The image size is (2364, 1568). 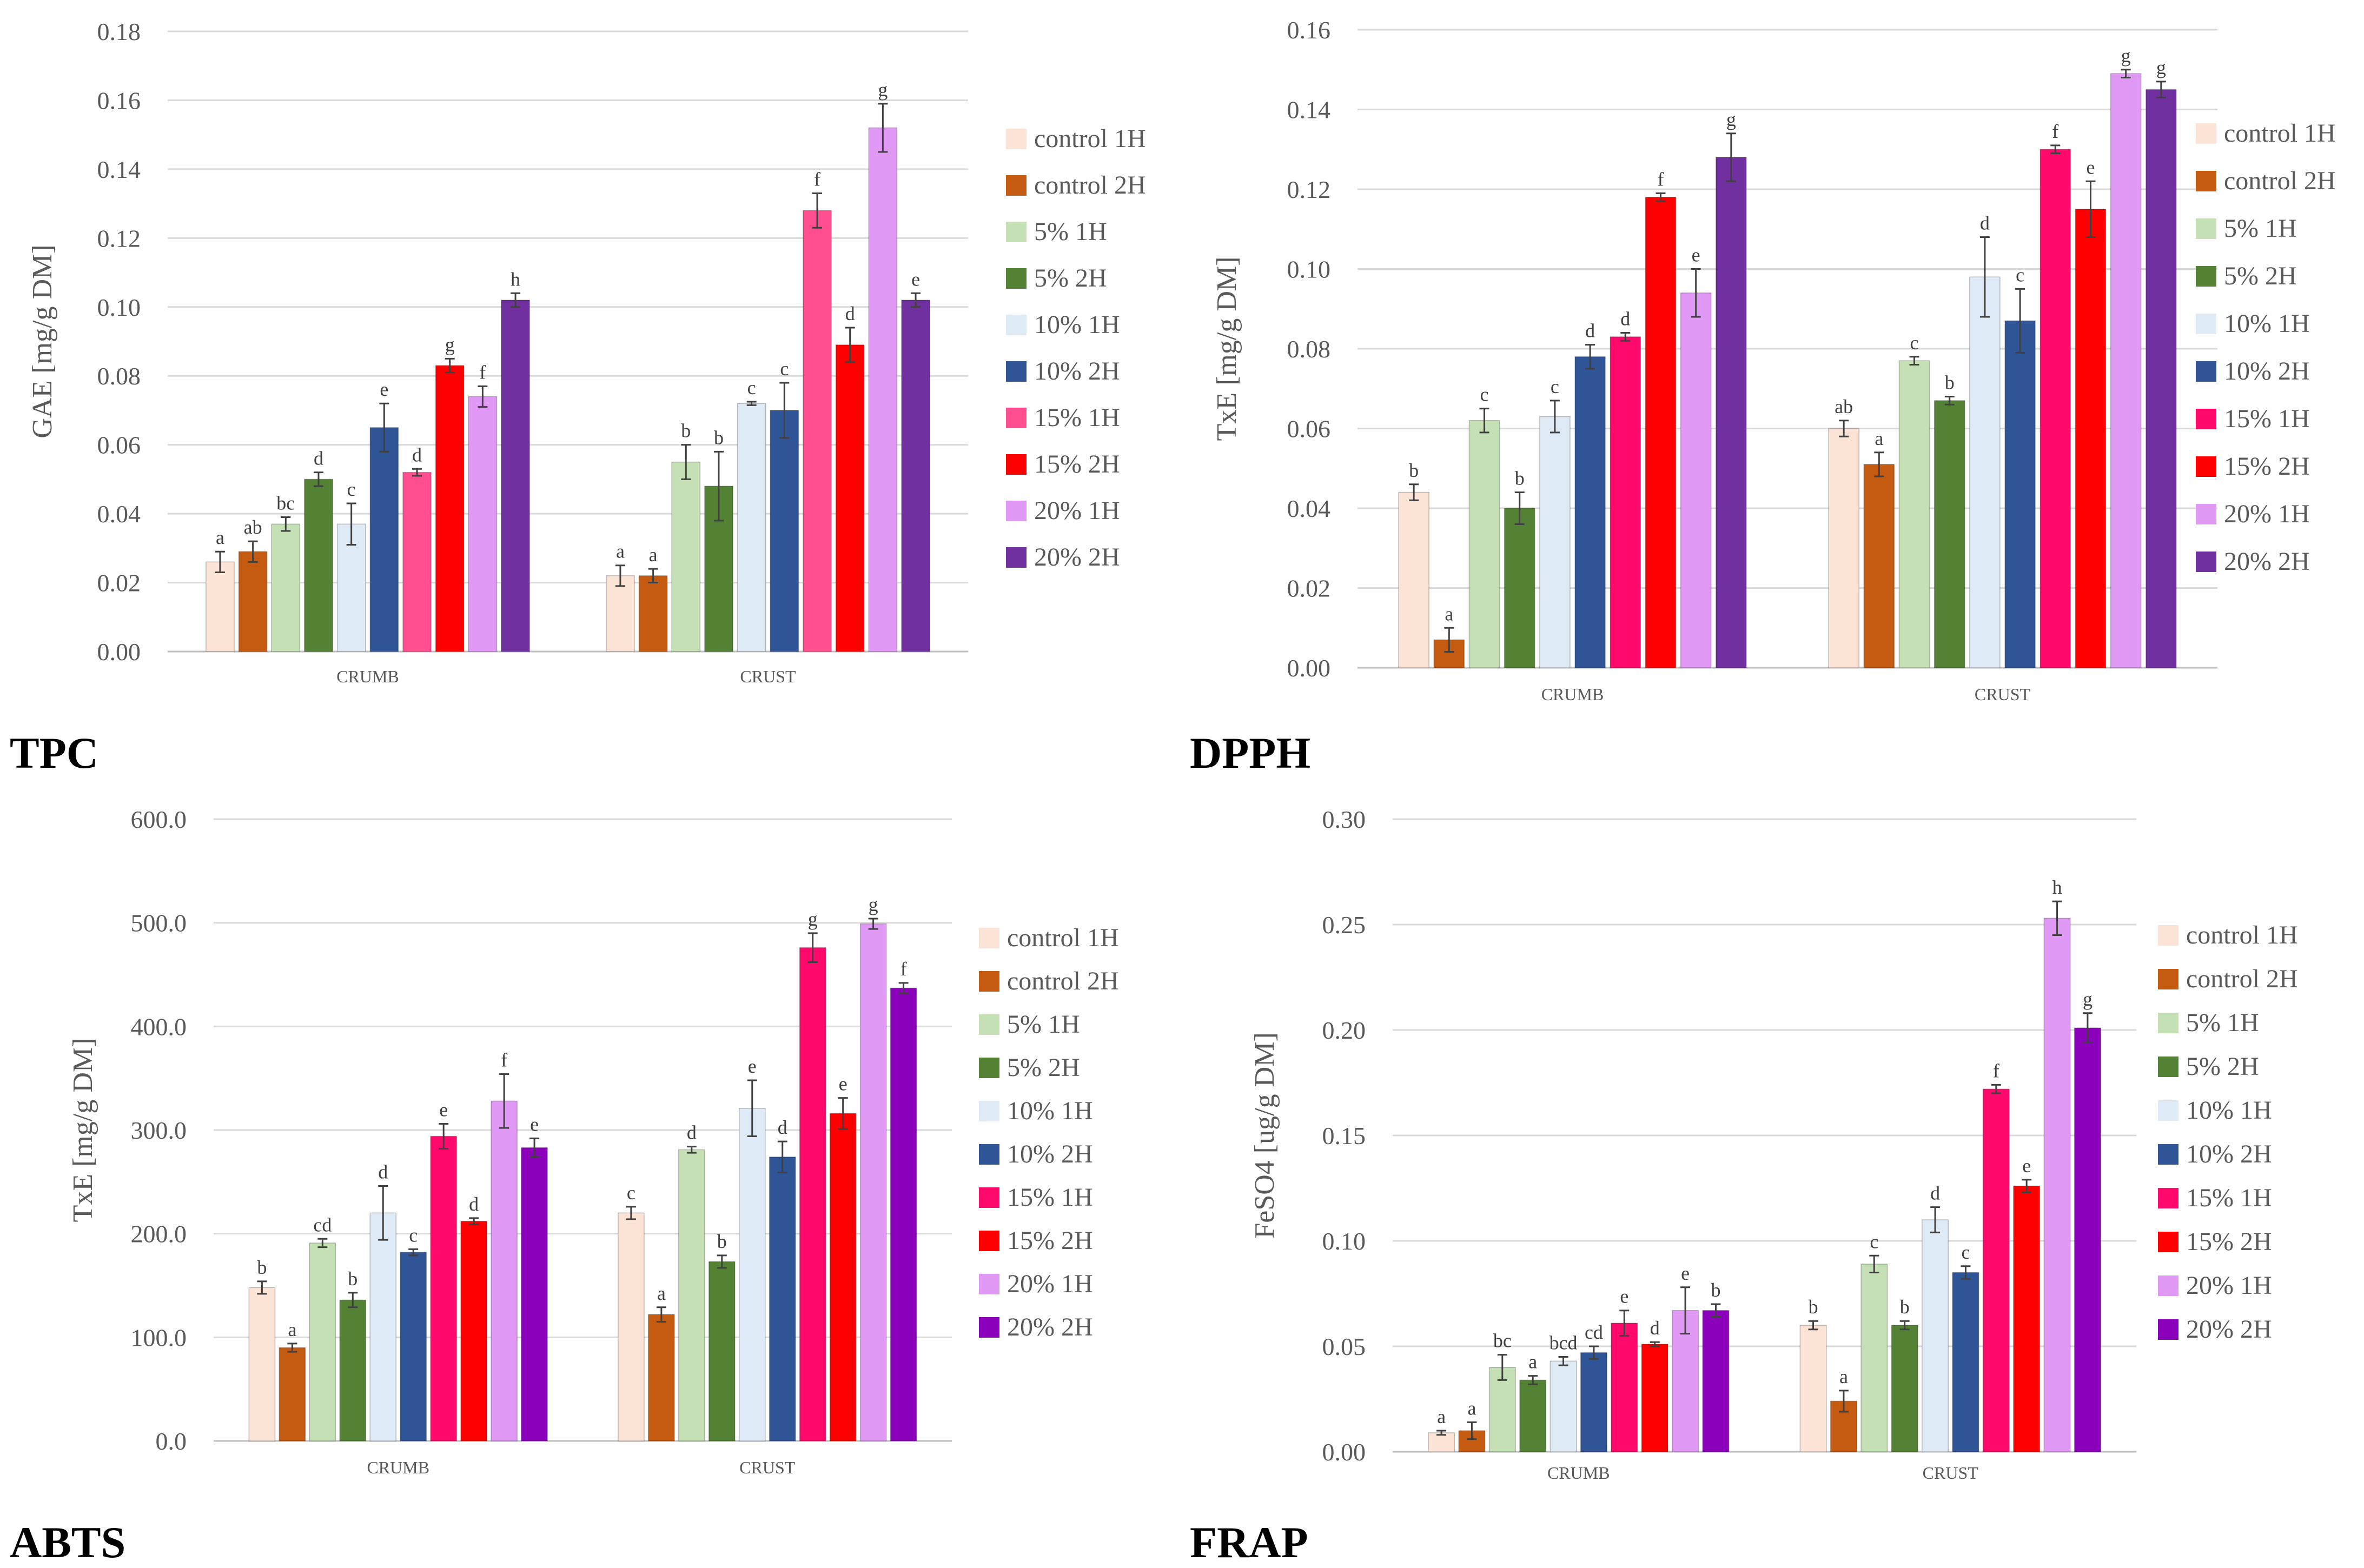 I want to click on frap-category-label: CRUMB, so click(x=1579, y=1473).